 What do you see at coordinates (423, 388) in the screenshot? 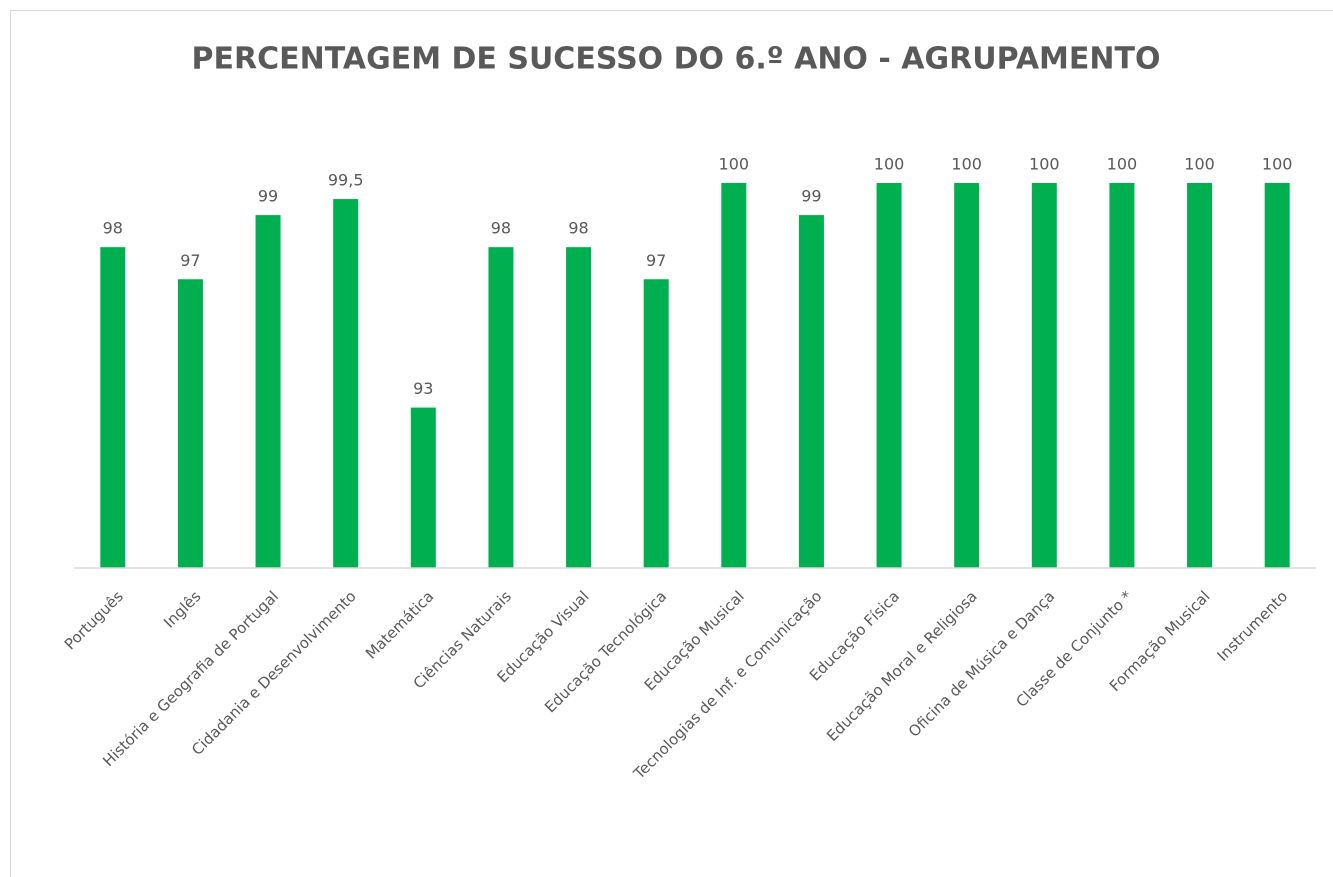
I see `data-label: 93` at bounding box center [423, 388].